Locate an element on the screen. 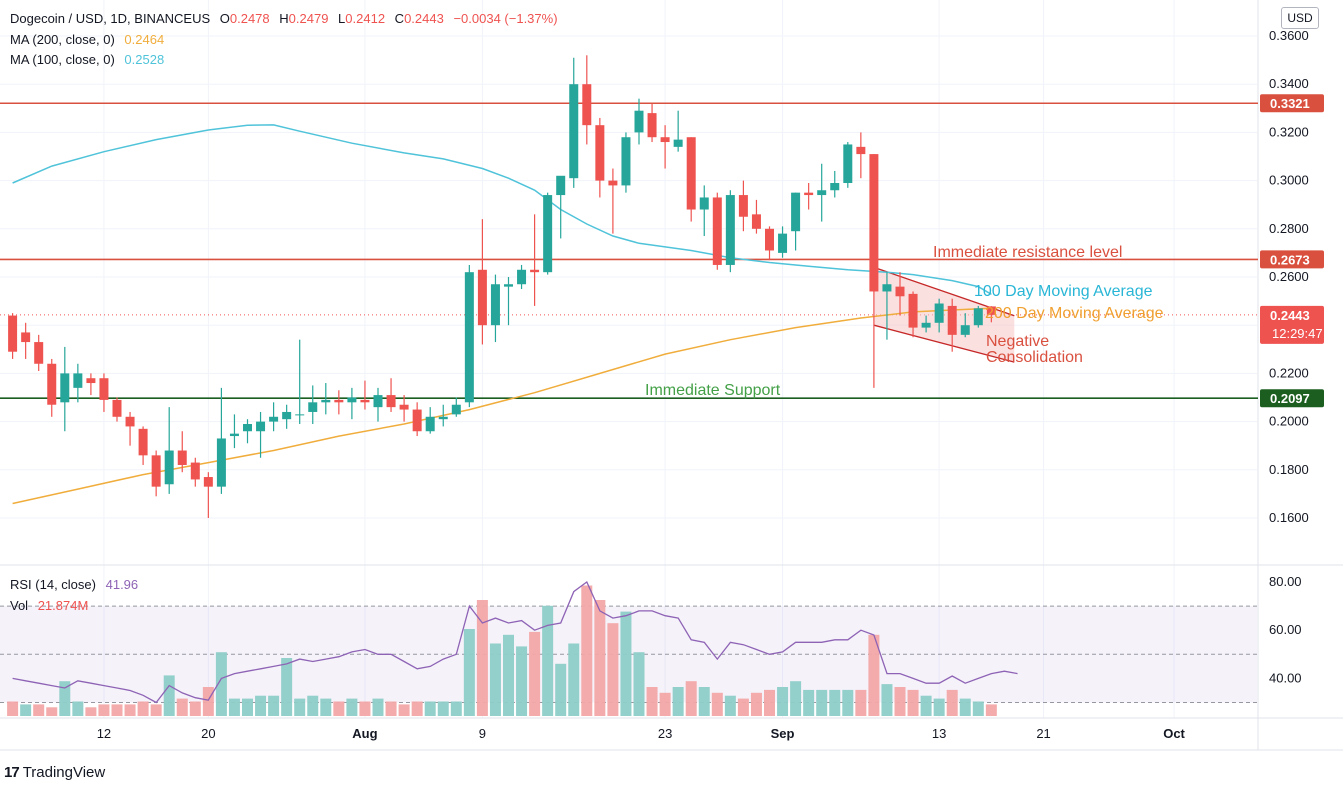 This screenshot has width=1343, height=795. time-tick-label: 21 is located at coordinates (1043, 733).